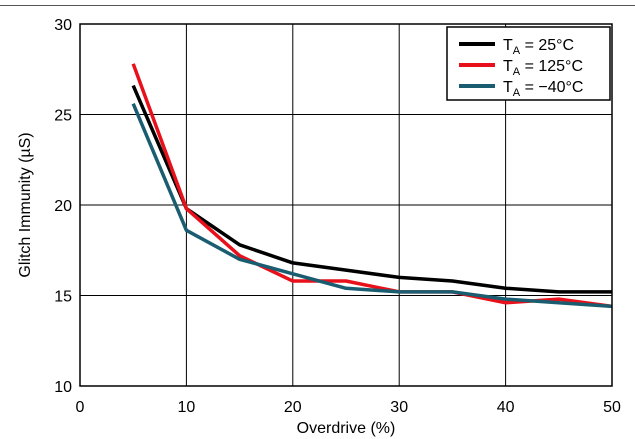 The width and height of the screenshot is (635, 439). I want to click on y-tick-label: 20, so click(63, 206).